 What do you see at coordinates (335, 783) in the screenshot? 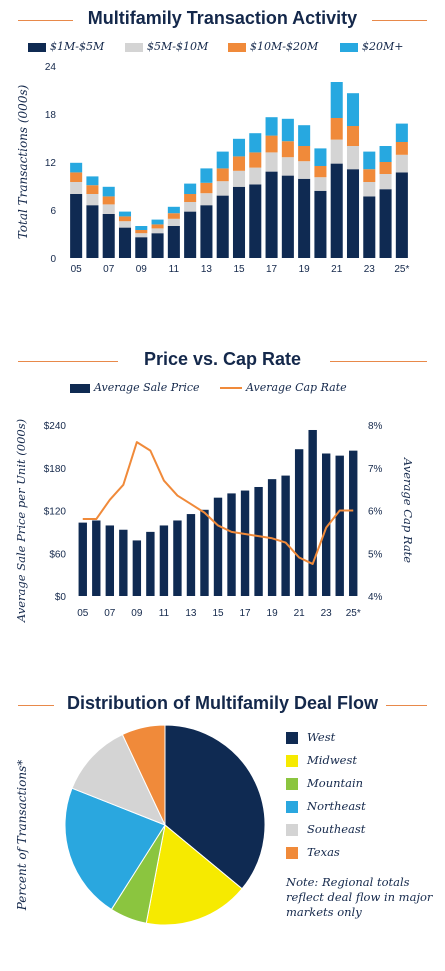
I see `chart3-legend-label: Mountain` at bounding box center [335, 783].